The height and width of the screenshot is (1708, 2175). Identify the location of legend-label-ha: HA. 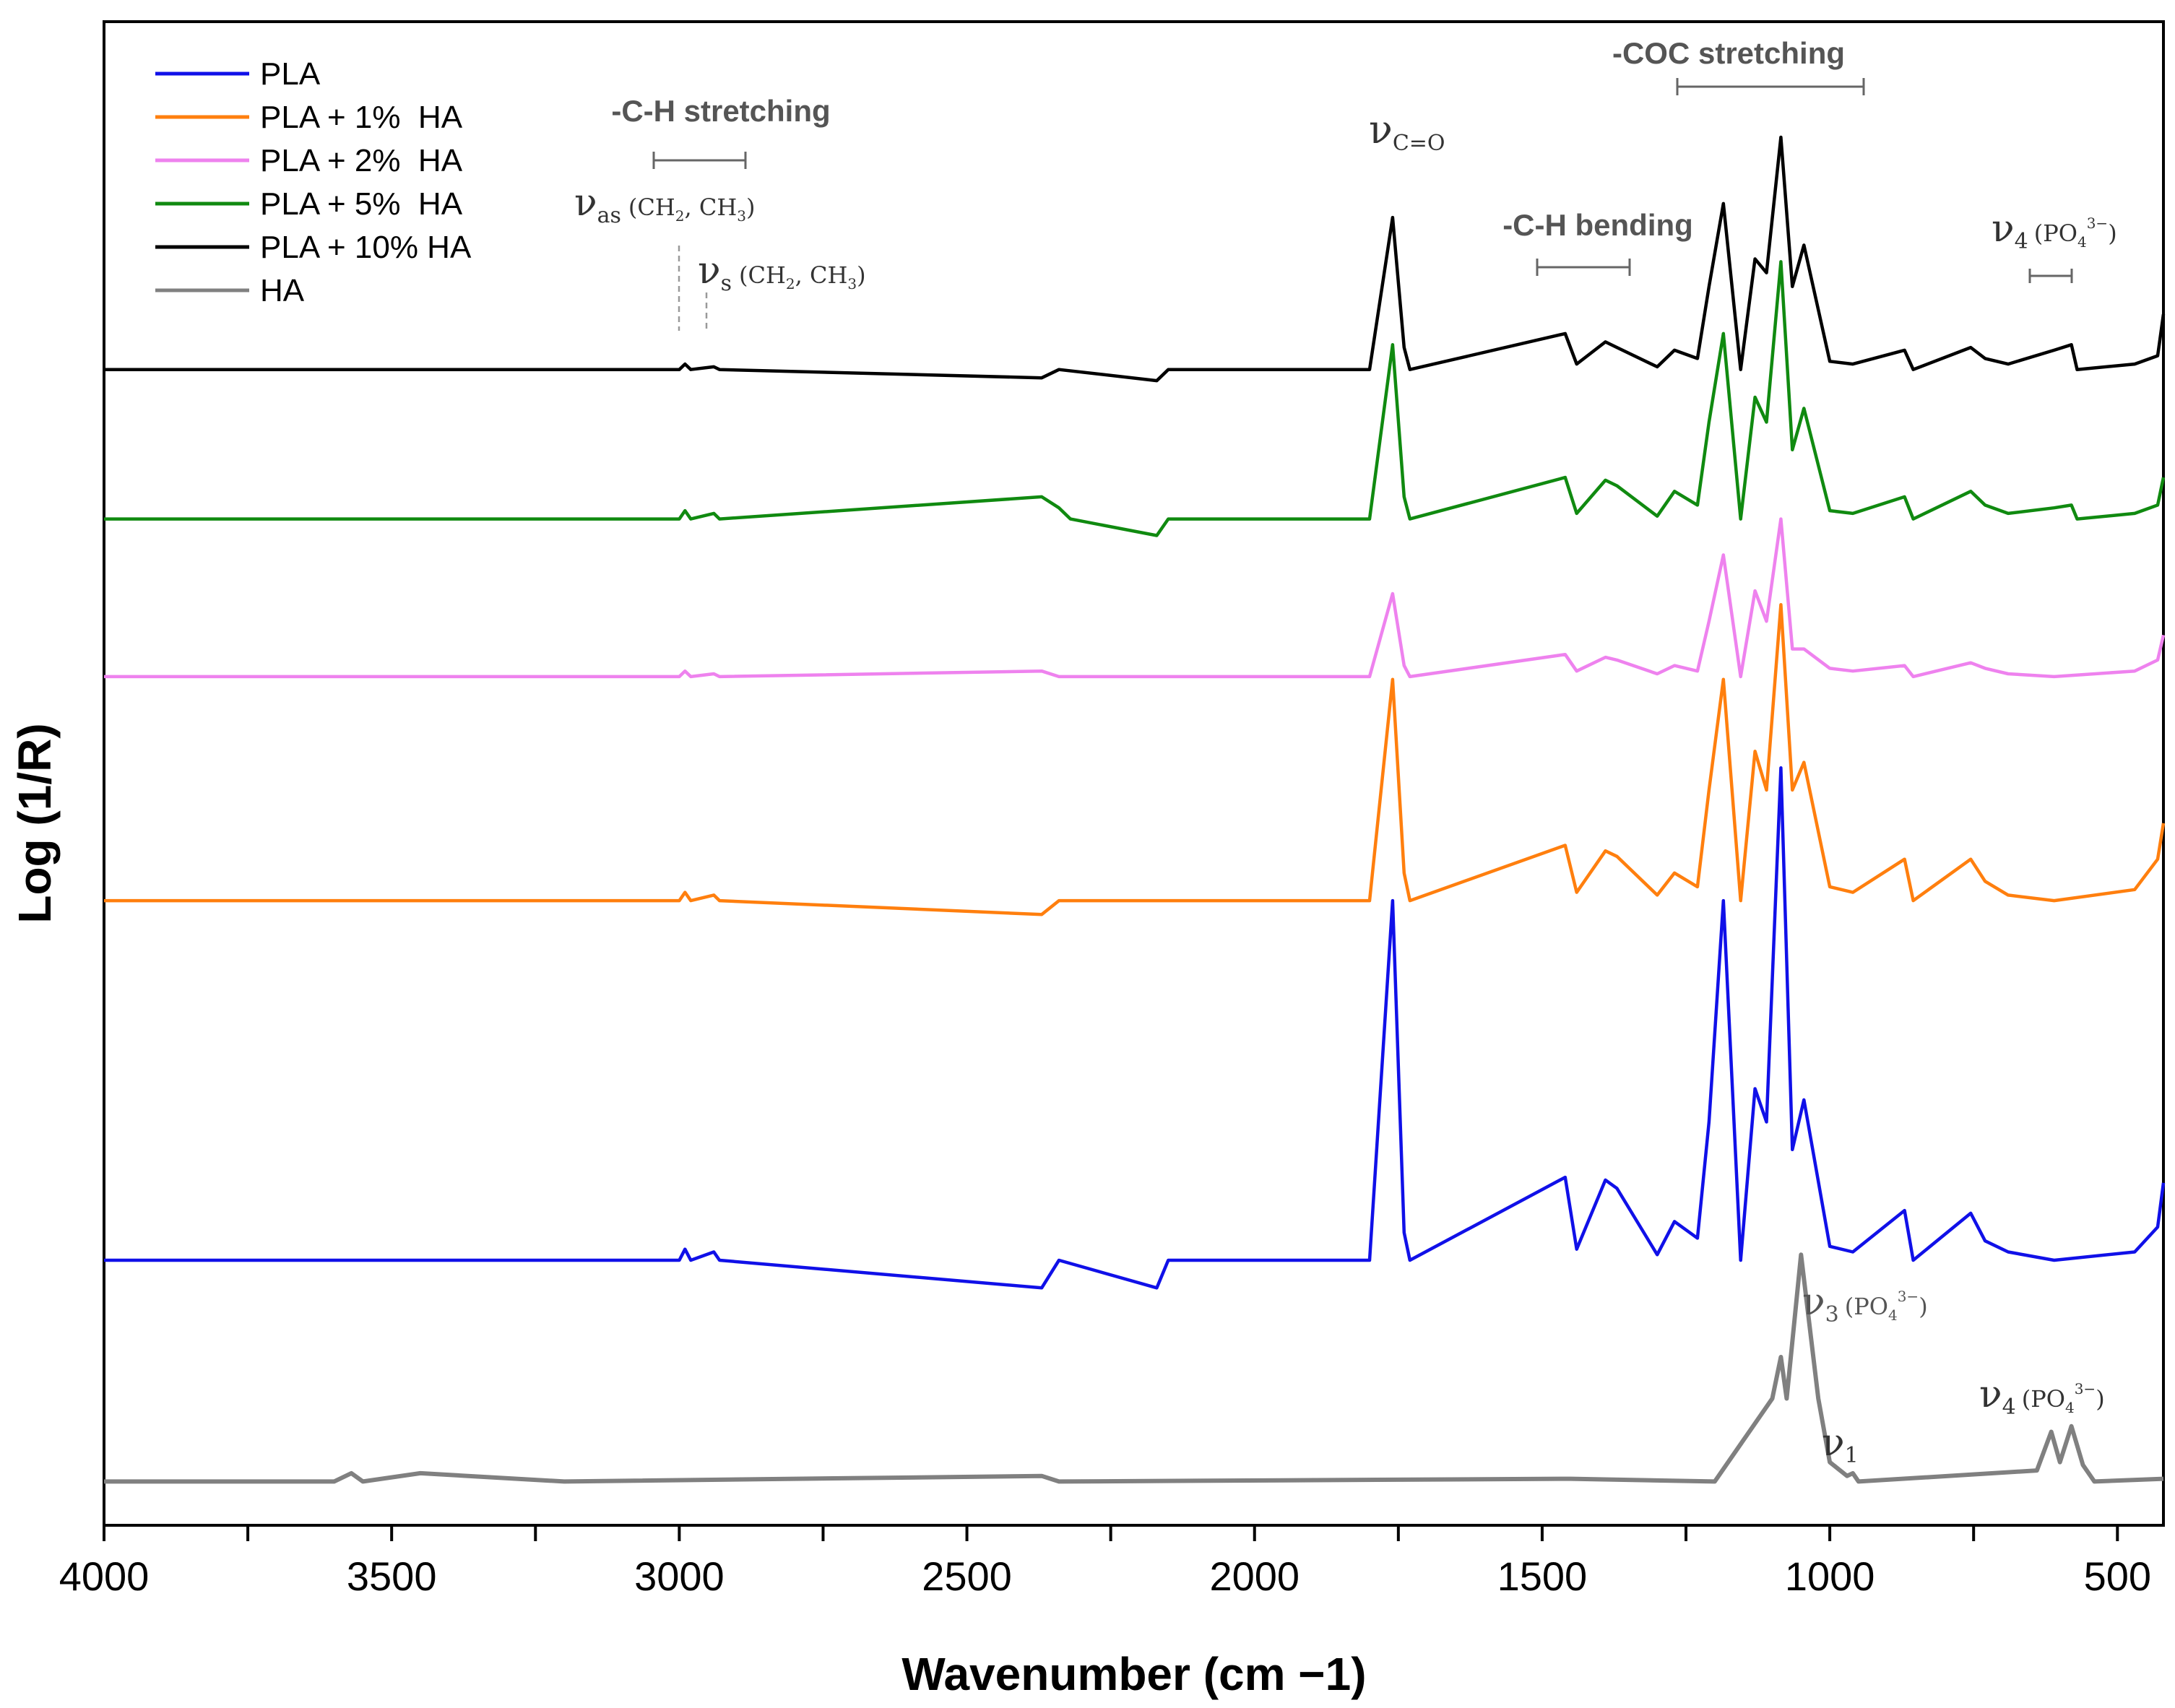
(282, 290).